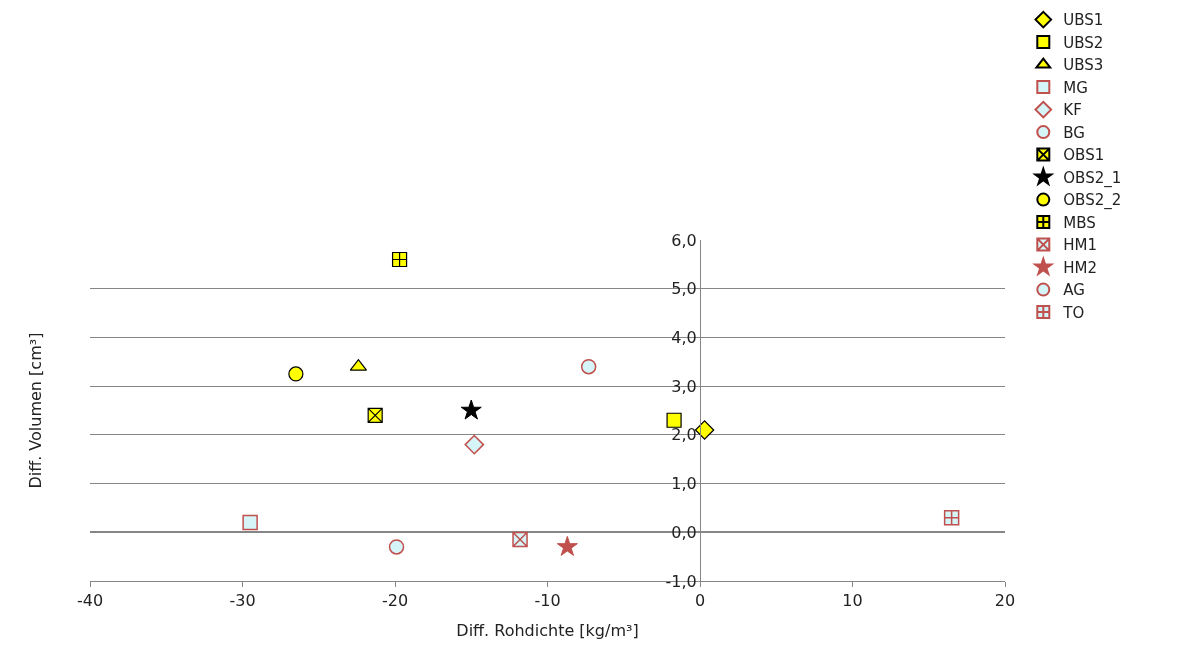 This screenshot has height=671, width=1195. I want to click on legend-label: HM1, so click(1080, 245).